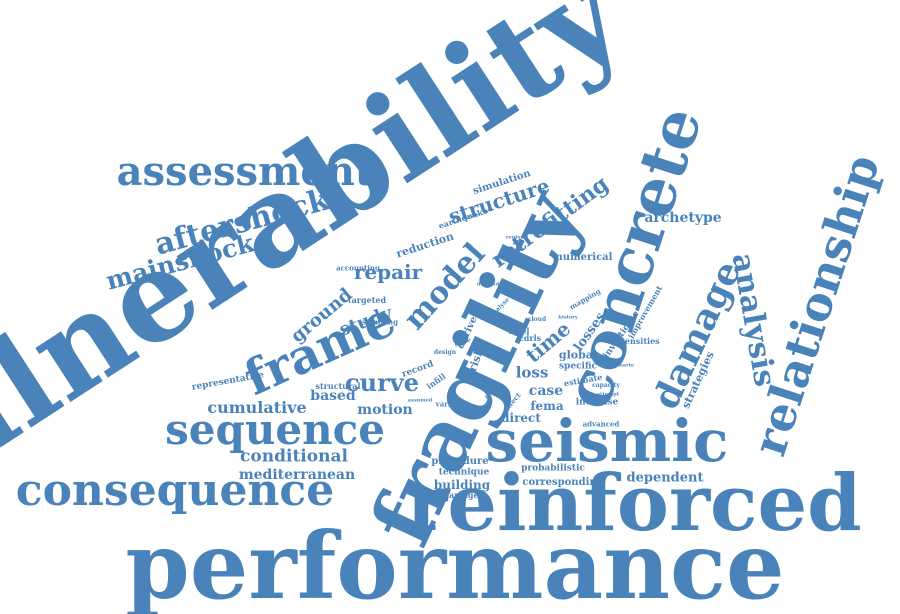  I want to click on word-direct: direct, so click(521, 418).